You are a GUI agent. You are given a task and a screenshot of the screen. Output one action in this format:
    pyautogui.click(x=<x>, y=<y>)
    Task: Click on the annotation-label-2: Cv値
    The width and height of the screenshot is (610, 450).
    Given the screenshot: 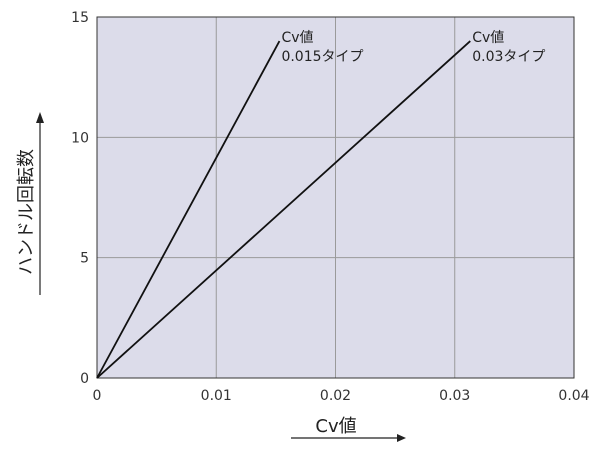 What is the action you would take?
    pyautogui.click(x=488, y=38)
    